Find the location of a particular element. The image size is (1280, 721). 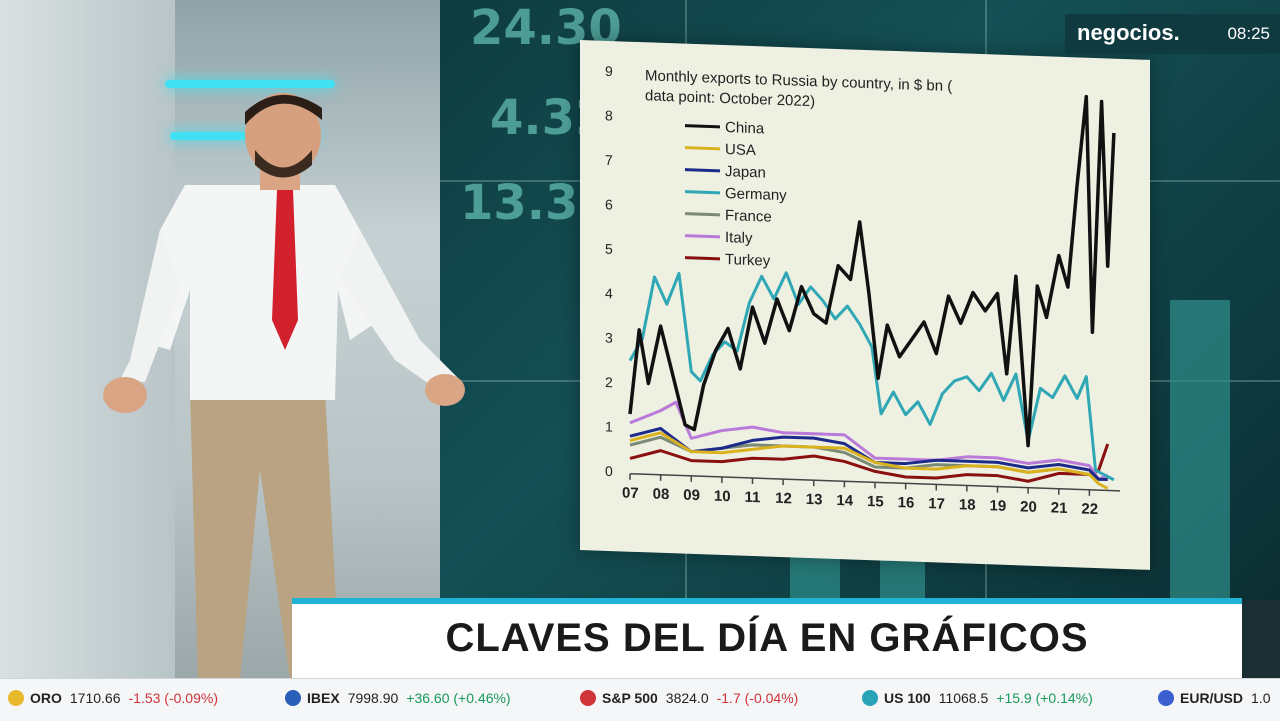

ticker-item-us100: US 100 11068.5 +15.9 (+0.14%) is located at coordinates (977, 698).